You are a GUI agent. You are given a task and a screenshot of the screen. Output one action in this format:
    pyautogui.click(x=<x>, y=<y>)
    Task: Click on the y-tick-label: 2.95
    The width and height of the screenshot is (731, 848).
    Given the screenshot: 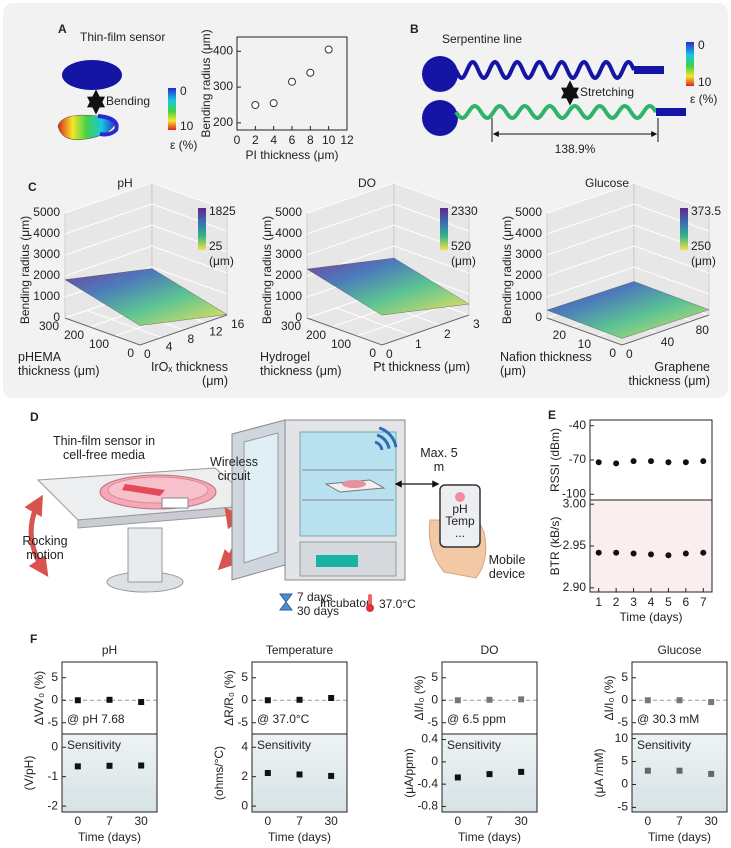 What is the action you would take?
    pyautogui.click(x=575, y=545)
    